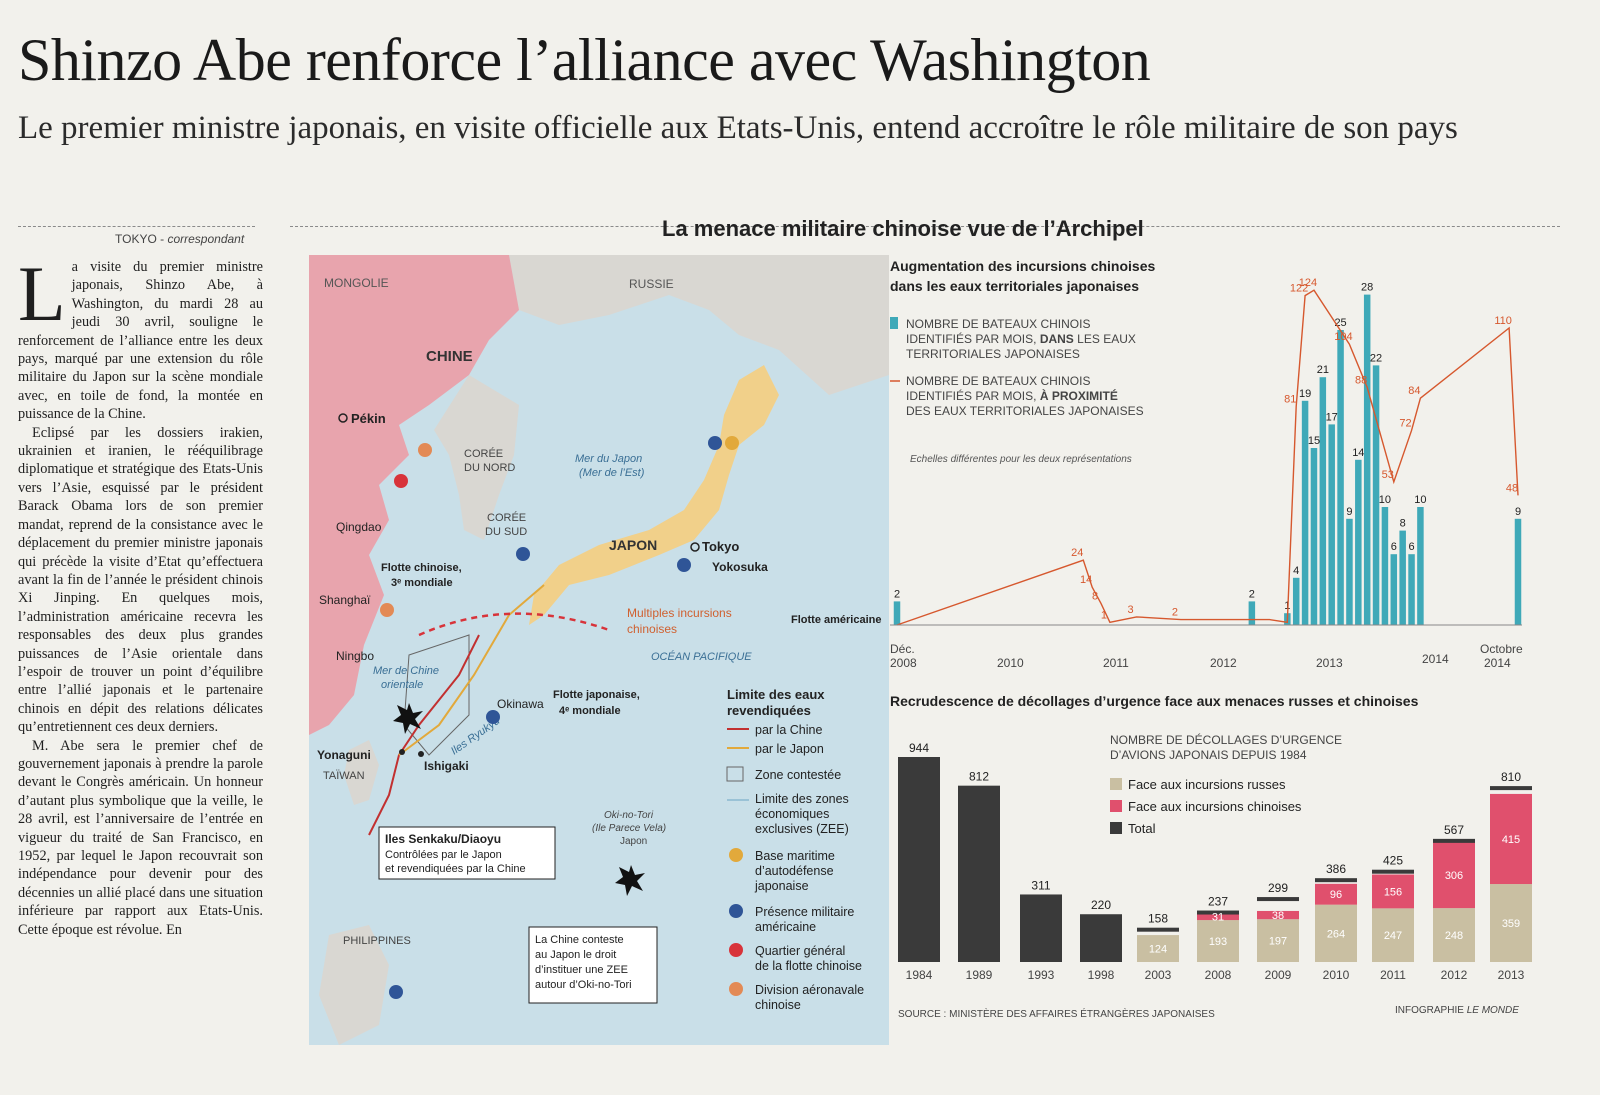 The height and width of the screenshot is (1095, 1600). Describe the element at coordinates (343, 418) in the screenshot. I see `pekin-marker` at that location.